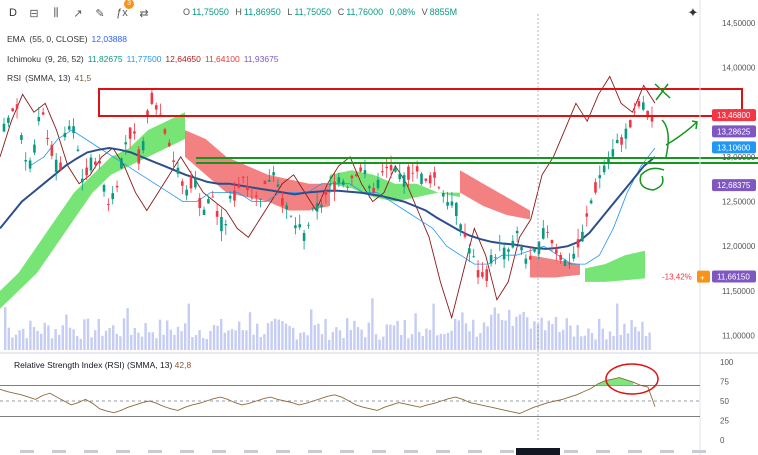  Describe the element at coordinates (555, 266) in the screenshot. I see `cloud-bearish` at that location.